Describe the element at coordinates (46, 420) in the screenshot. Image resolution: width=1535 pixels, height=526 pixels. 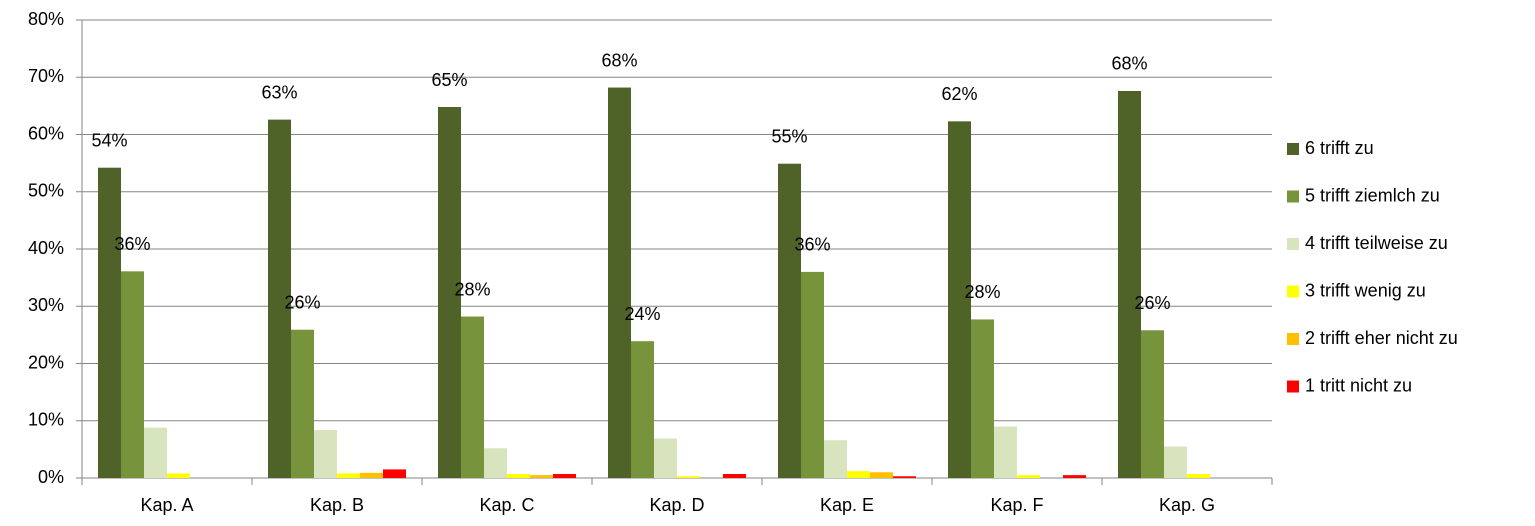
I see `y-tick-label: 10%` at that location.